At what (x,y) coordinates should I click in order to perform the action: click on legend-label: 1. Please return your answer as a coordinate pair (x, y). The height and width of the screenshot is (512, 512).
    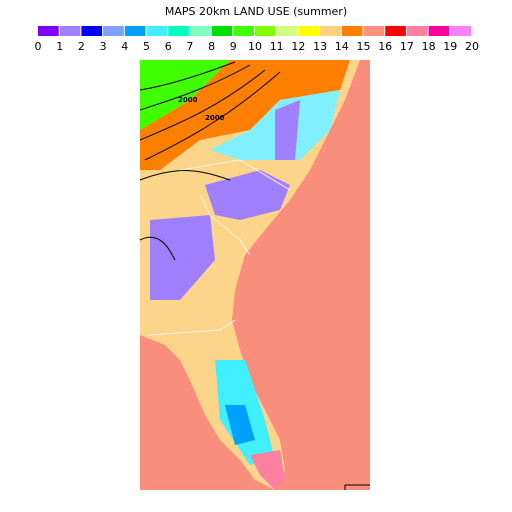
    Looking at the image, I should click on (59, 46).